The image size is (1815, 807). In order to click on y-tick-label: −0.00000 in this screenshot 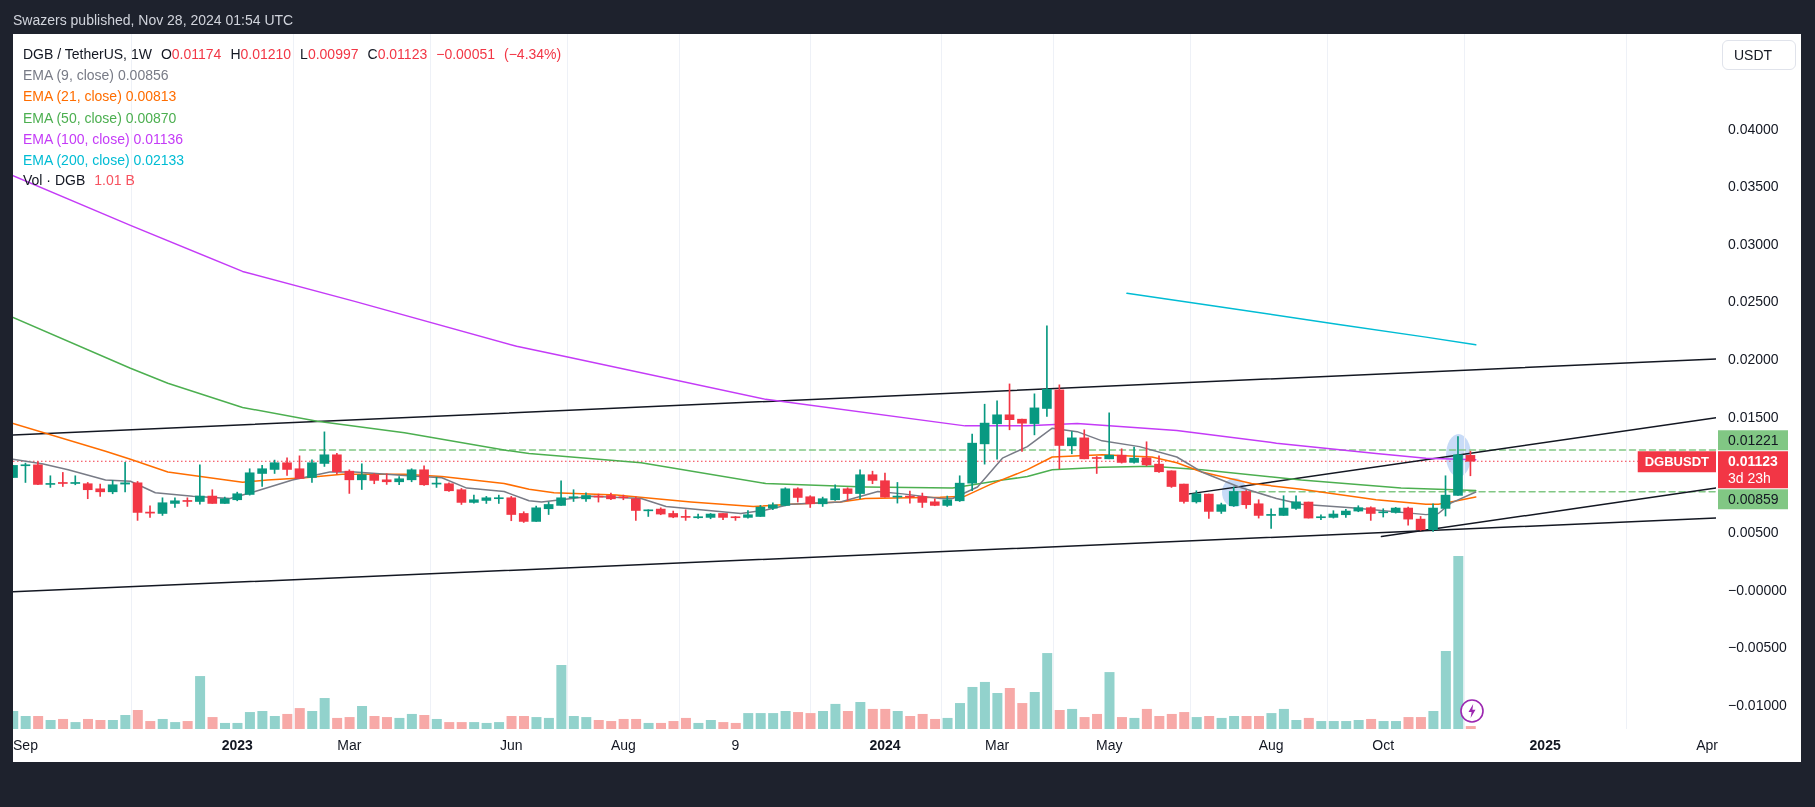, I will do `click(1757, 589)`.